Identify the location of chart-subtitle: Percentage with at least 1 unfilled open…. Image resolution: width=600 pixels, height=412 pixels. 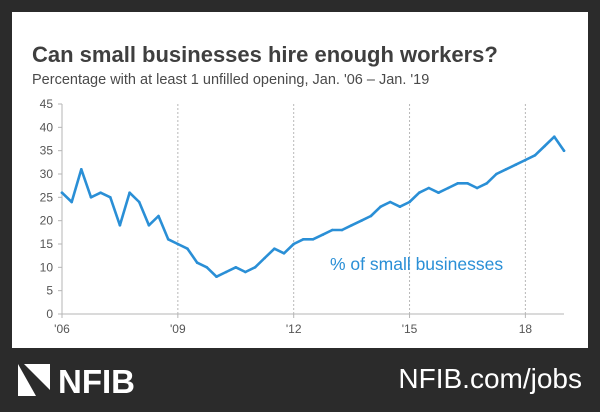
(231, 80).